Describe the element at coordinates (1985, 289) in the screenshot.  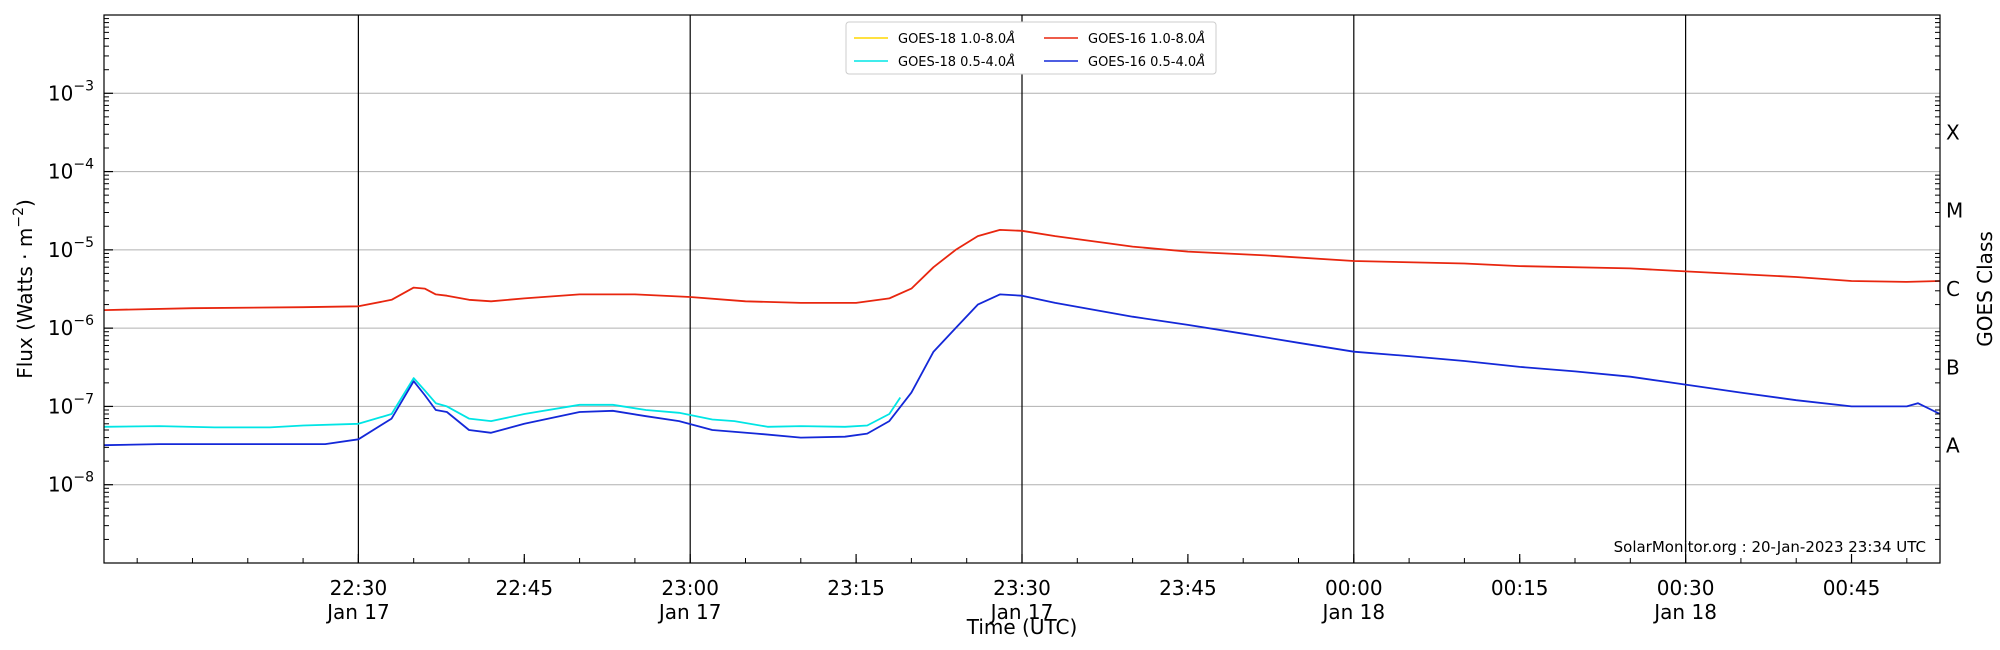
I see `goes-class-axis-label: GOES Class` at that location.